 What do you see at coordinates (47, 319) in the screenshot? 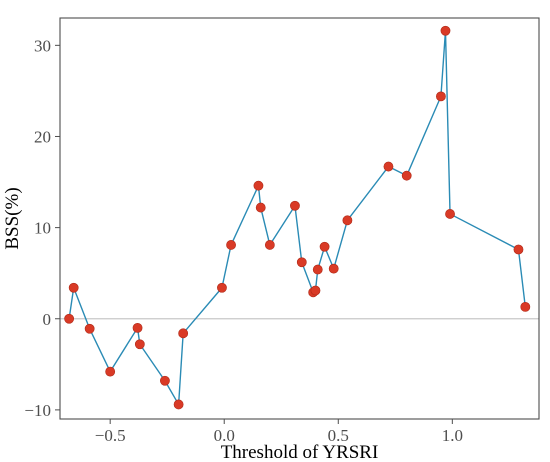
I see `y-tick-label: 0` at bounding box center [47, 319].